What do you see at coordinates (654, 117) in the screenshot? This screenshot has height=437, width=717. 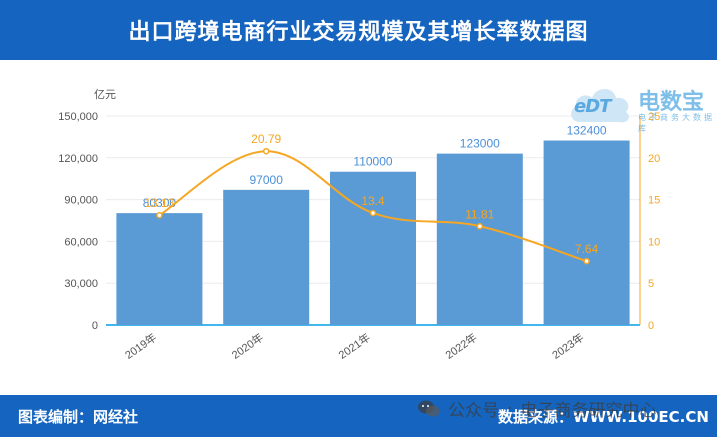 I see `y2-tick-label: 25` at bounding box center [654, 117].